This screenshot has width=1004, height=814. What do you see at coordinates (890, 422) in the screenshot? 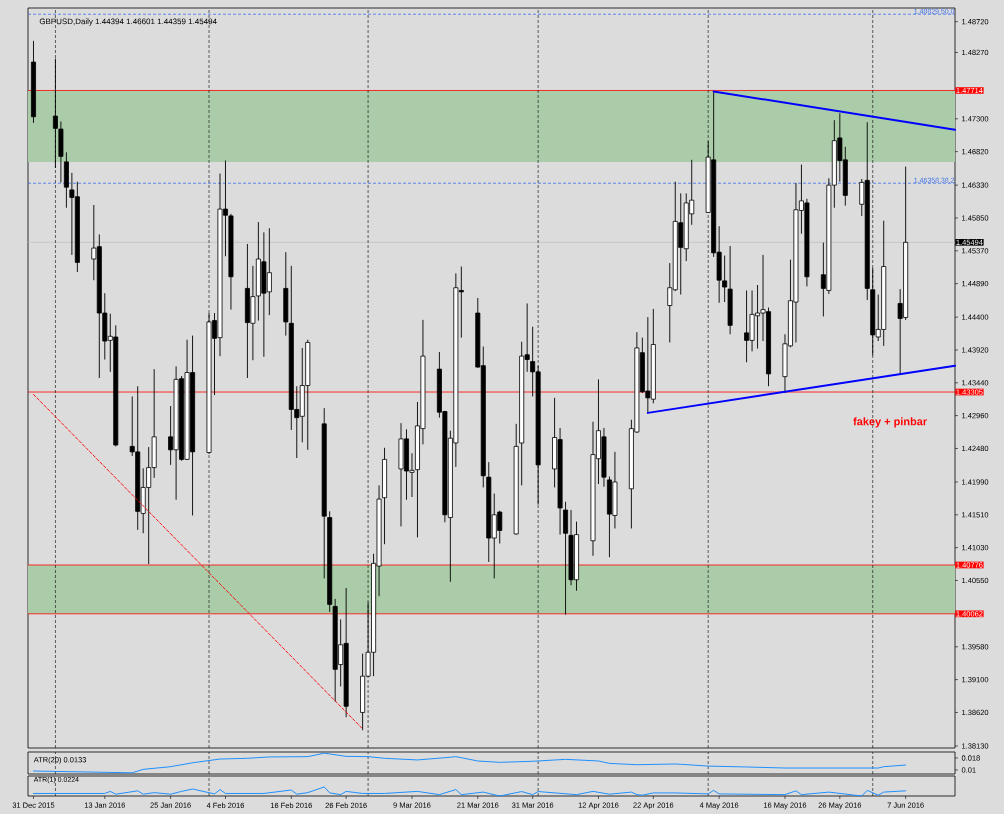
I see `annotation: fakey + pinbar` at bounding box center [890, 422].